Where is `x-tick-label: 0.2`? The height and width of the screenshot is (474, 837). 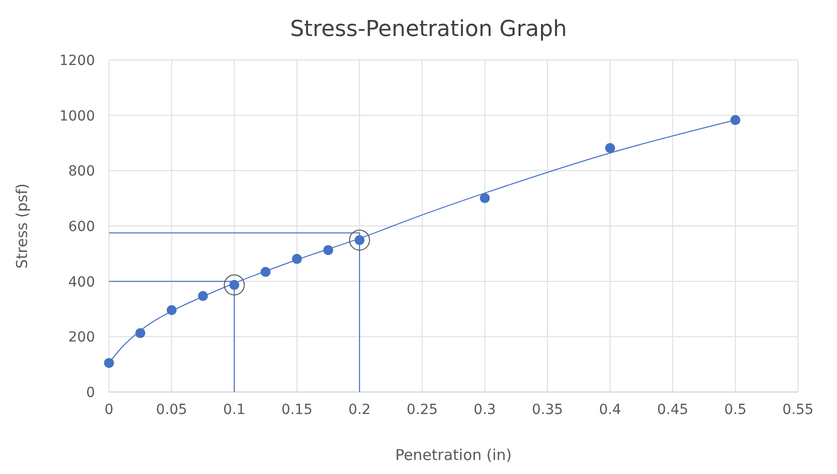 x-tick-label: 0.2 is located at coordinates (359, 410).